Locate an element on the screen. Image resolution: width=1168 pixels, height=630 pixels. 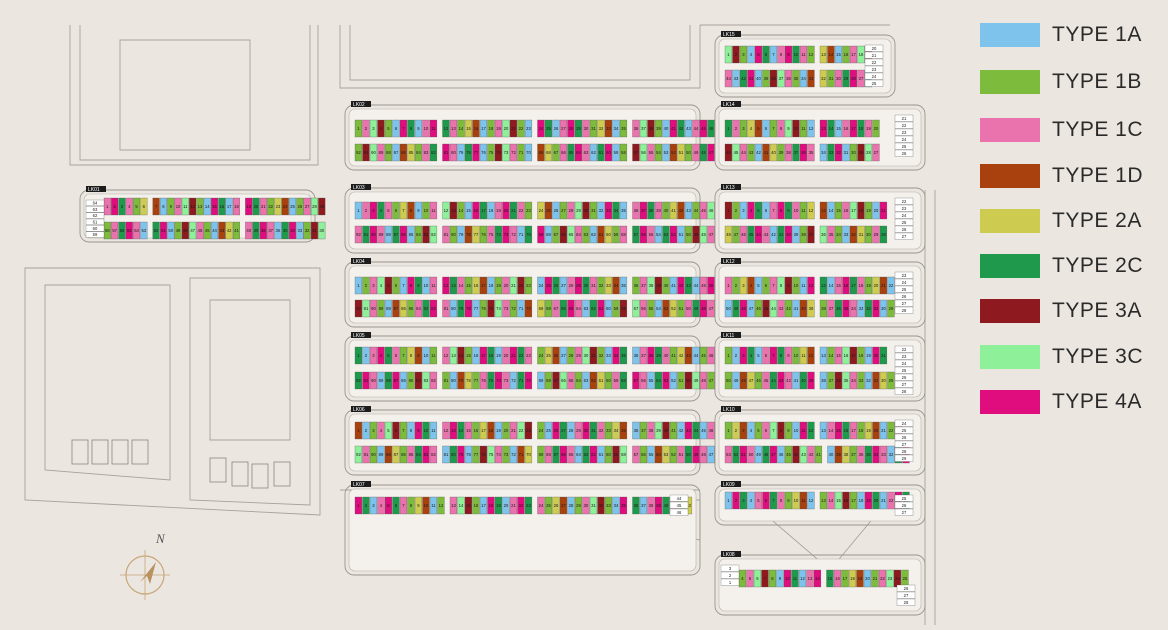
lot-number: 70 is located at coordinates (528, 380).